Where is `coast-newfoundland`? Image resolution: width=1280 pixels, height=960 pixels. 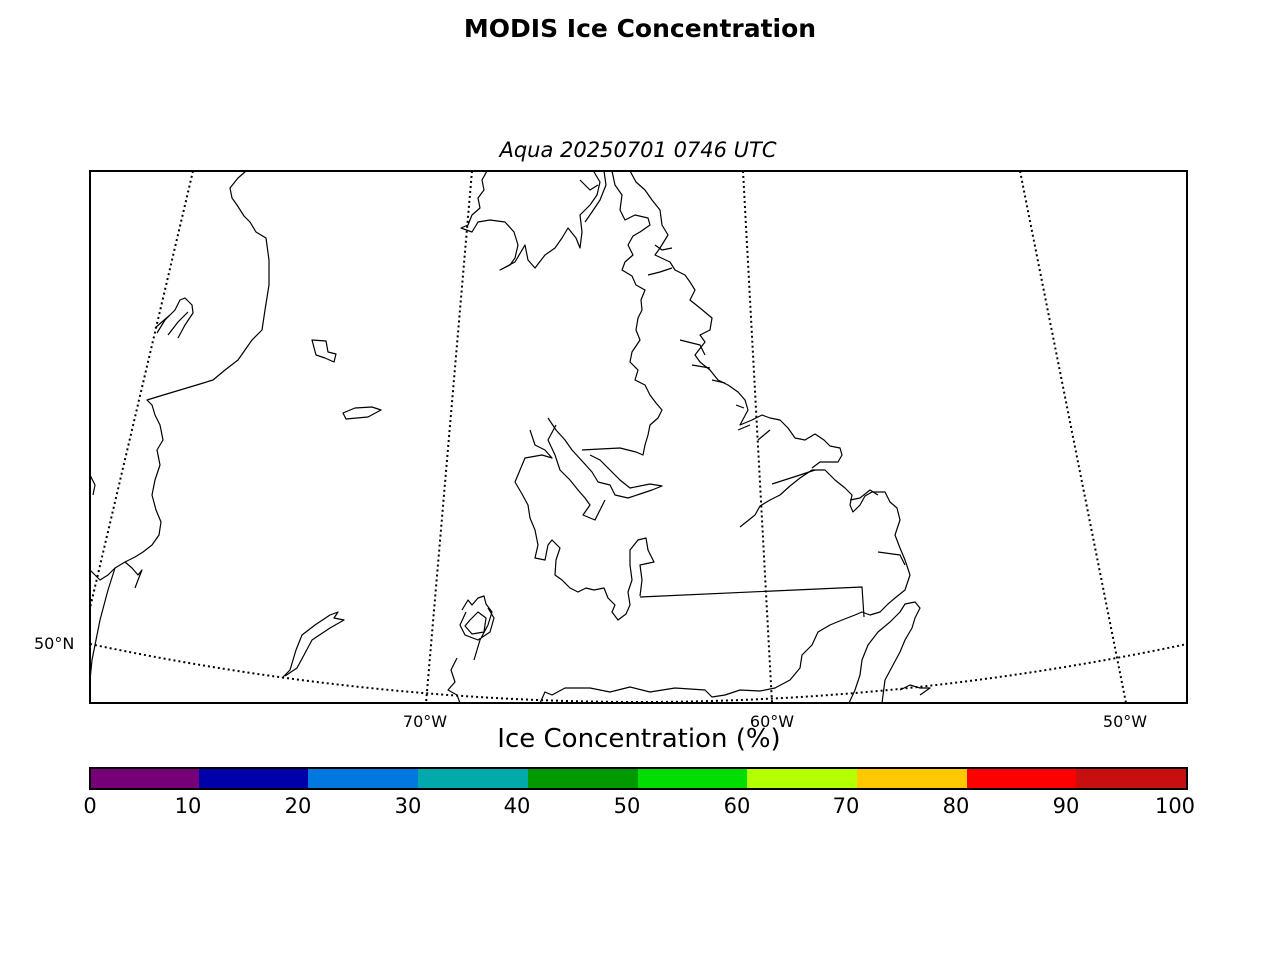 coast-newfoundland is located at coordinates (889, 652).